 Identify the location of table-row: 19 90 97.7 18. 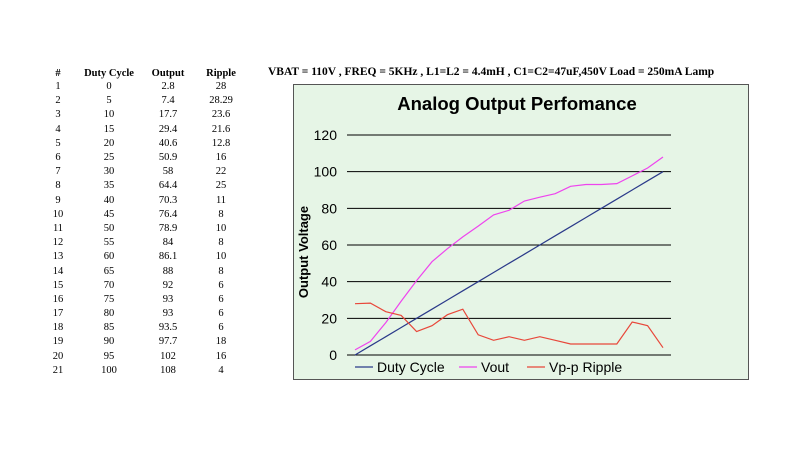
(144, 342).